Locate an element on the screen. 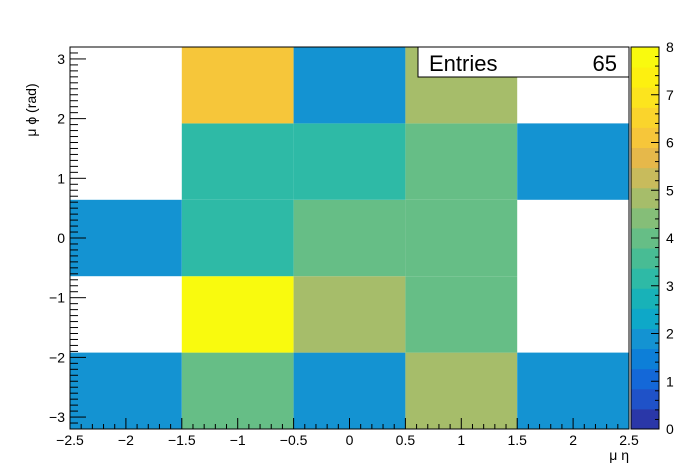 The width and height of the screenshot is (698, 476). x-tick-label: 1 is located at coordinates (461, 440).